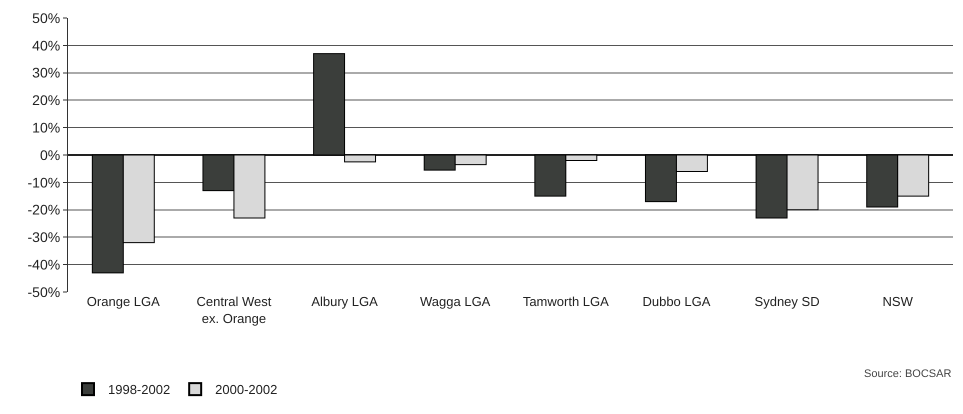 Image resolution: width=963 pixels, height=414 pixels. Describe the element at coordinates (44, 182) in the screenshot. I see `y-tick-label: -10%` at that location.